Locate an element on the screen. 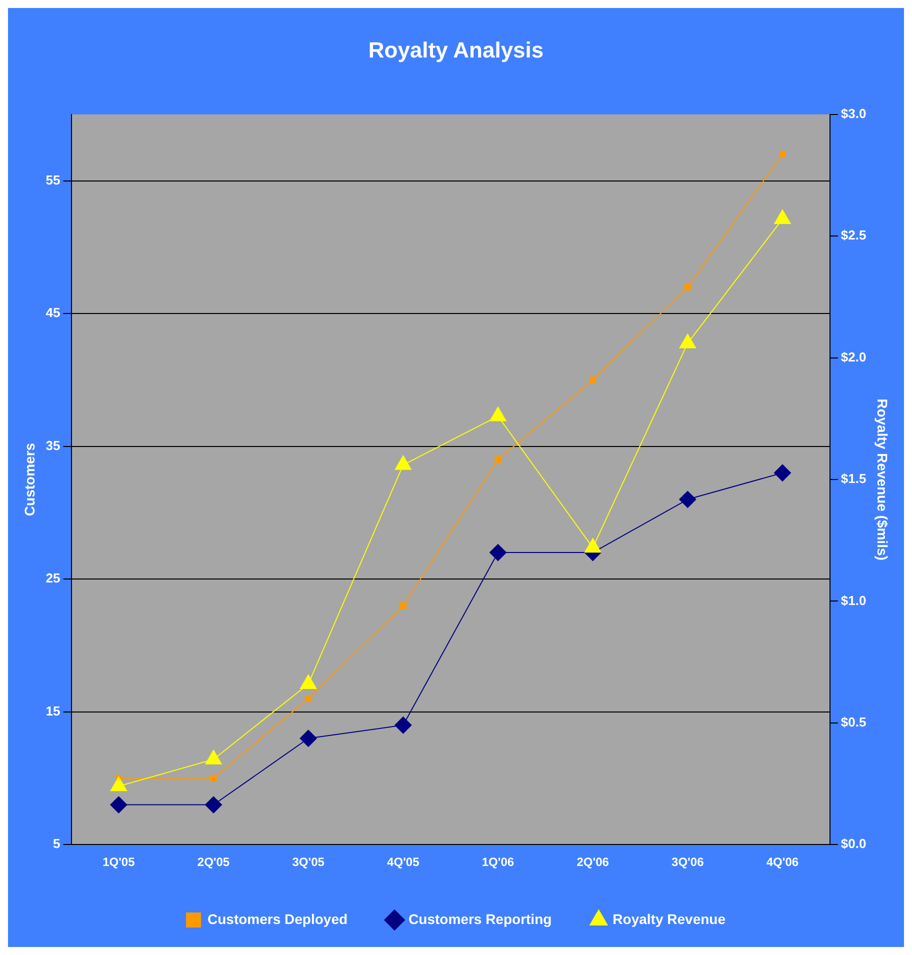 Image resolution: width=912 pixels, height=955 pixels. y-tick-label: 45 is located at coordinates (53, 312).